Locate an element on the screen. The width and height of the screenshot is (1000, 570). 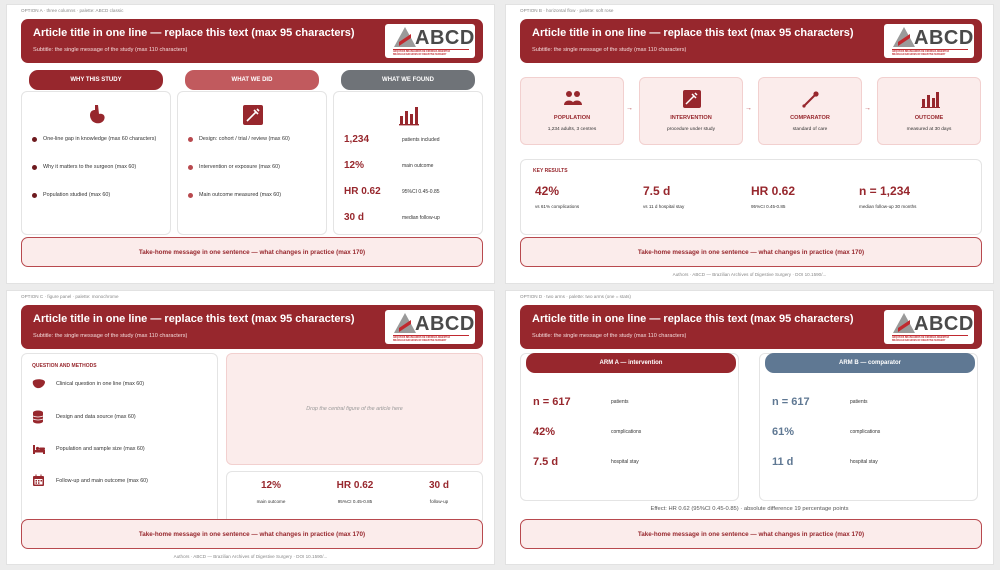
pill-what-we-found: WHAT WE FOUND is located at coordinates (408, 80).